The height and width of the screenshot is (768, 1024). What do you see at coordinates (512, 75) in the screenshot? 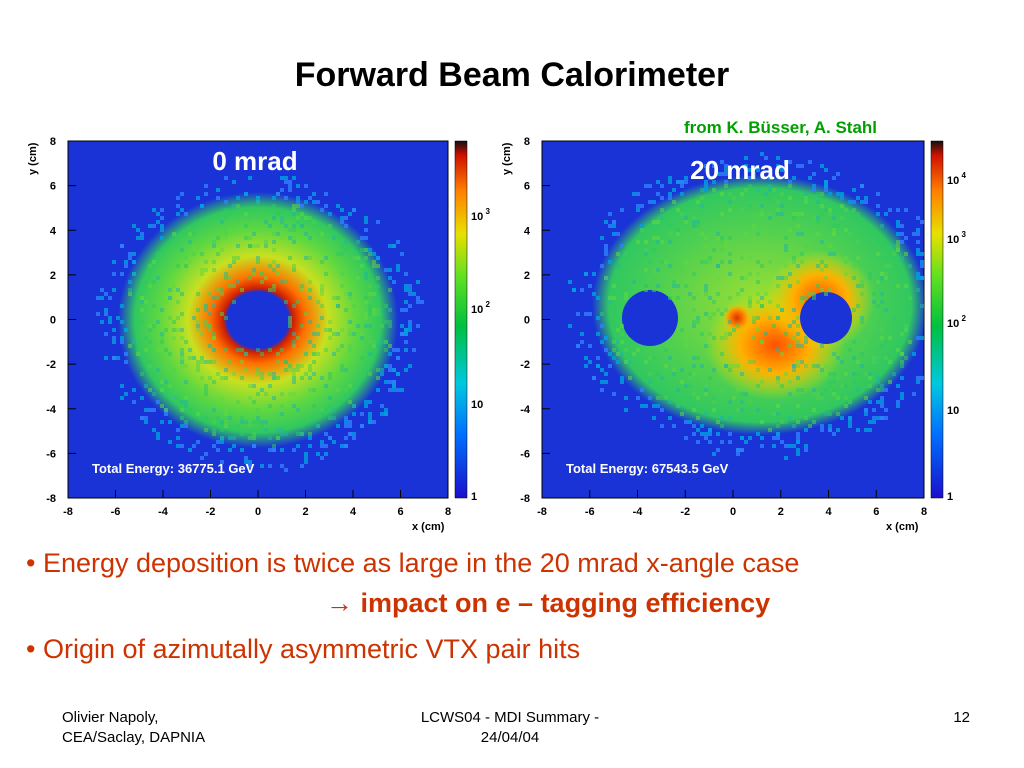
I see `slide-title: Forward Beam Calorimeter` at bounding box center [512, 75].